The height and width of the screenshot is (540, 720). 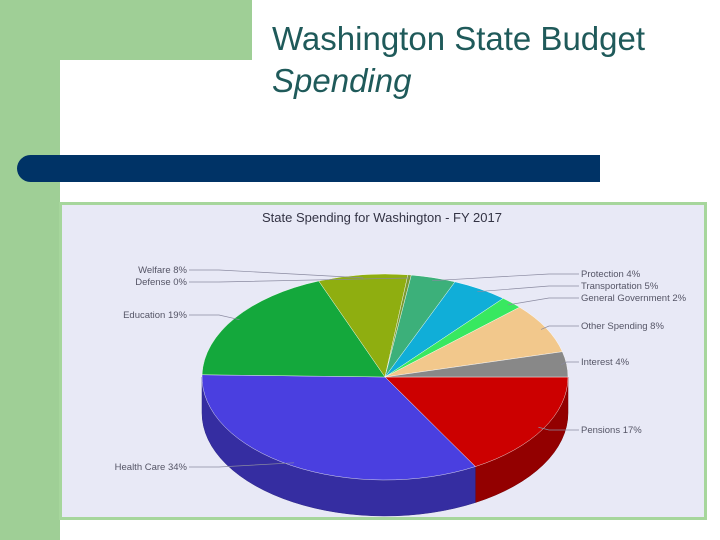 I want to click on label-transportation: Transportation 5%, so click(x=620, y=286).